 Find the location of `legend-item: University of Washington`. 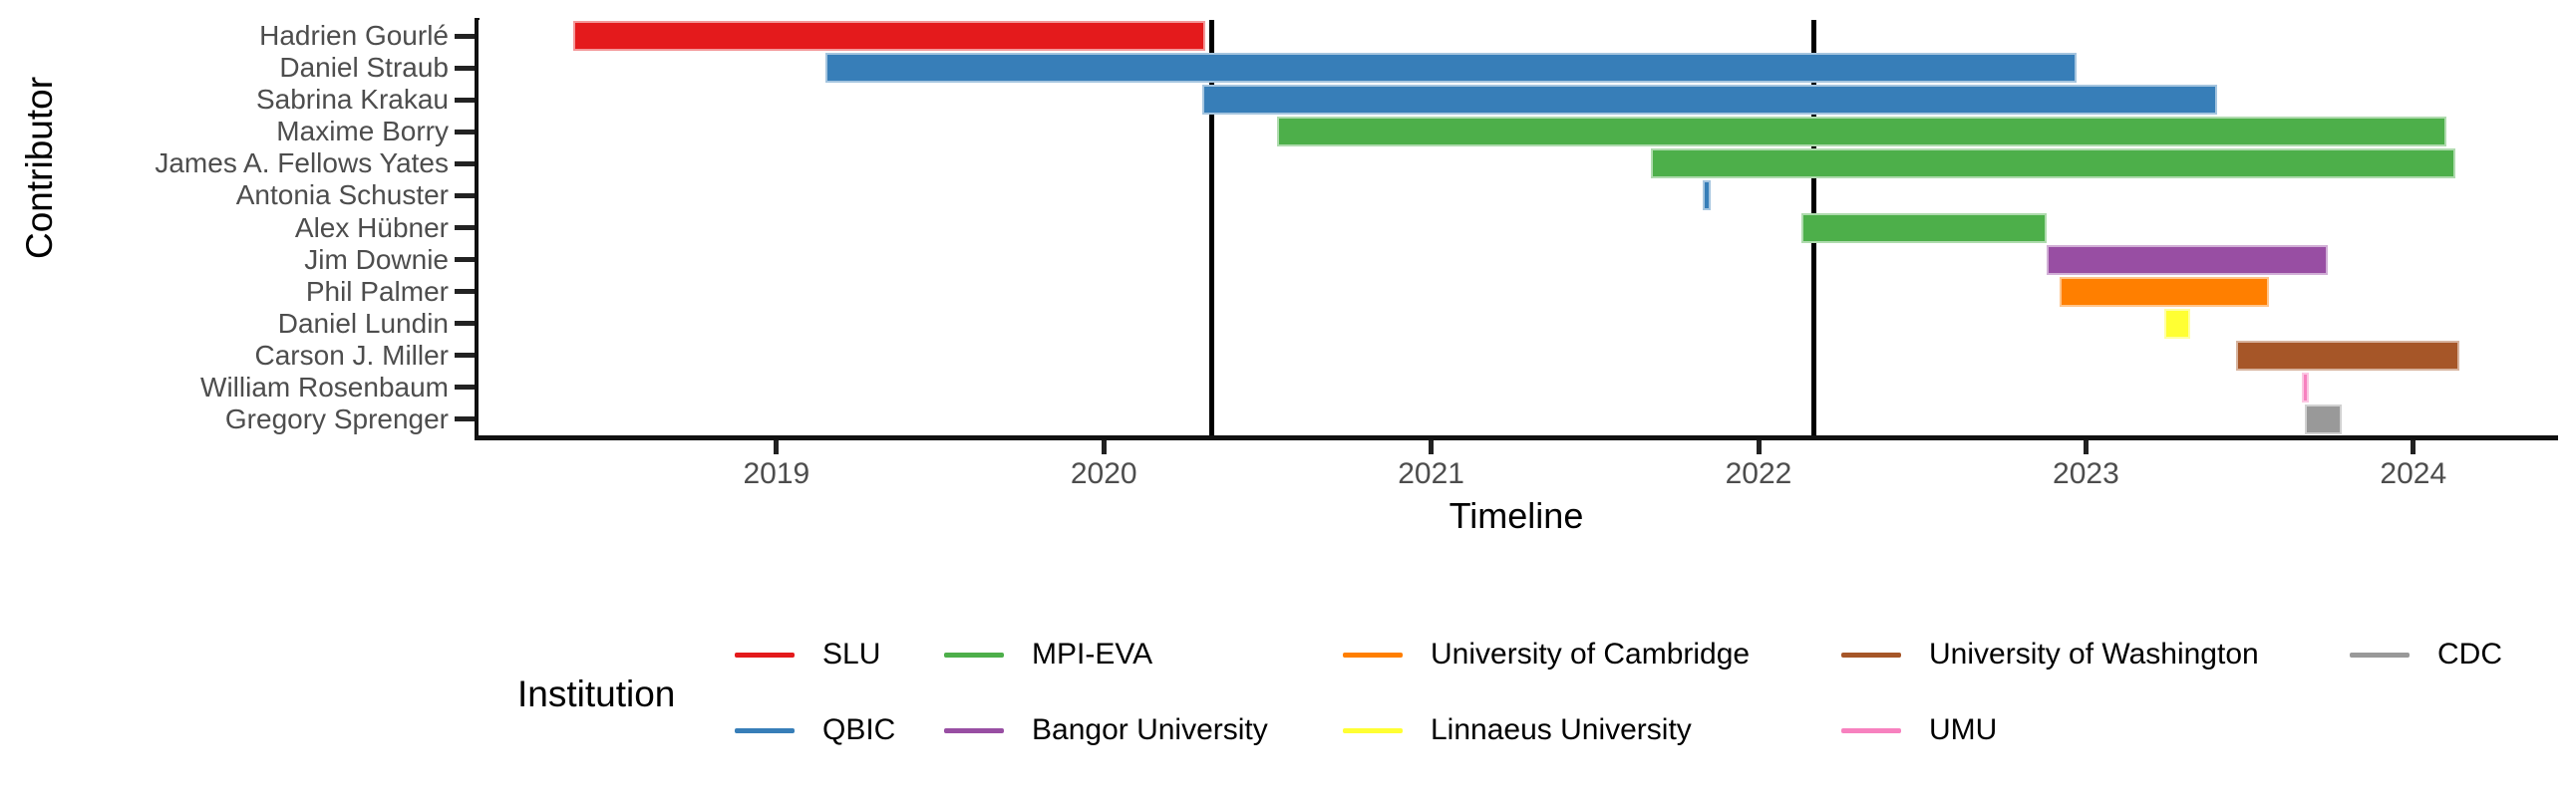

legend-item: University of Washington is located at coordinates (2050, 654).